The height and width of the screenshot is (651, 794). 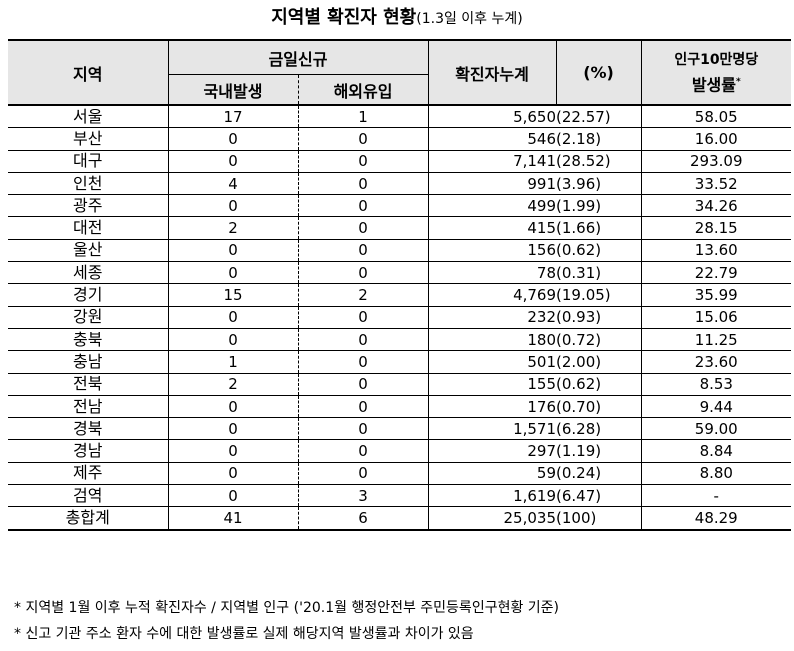 I want to click on percent-cell: (1.19), so click(x=599, y=451).